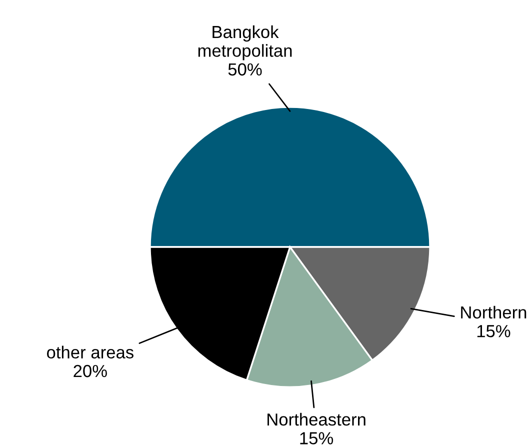  I want to click on slice-label: Northern, so click(493, 312).